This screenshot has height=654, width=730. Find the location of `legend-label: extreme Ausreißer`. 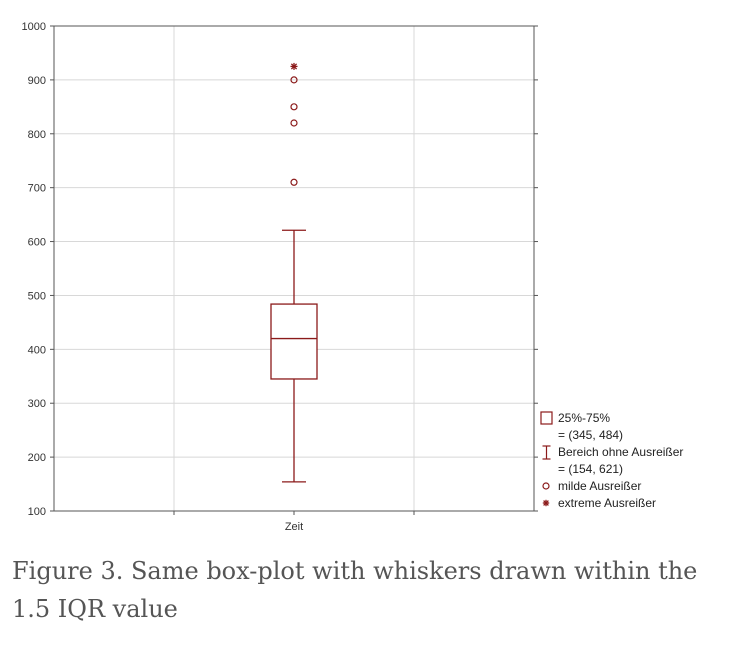

legend-label: extreme Ausreißer is located at coordinates (607, 503).